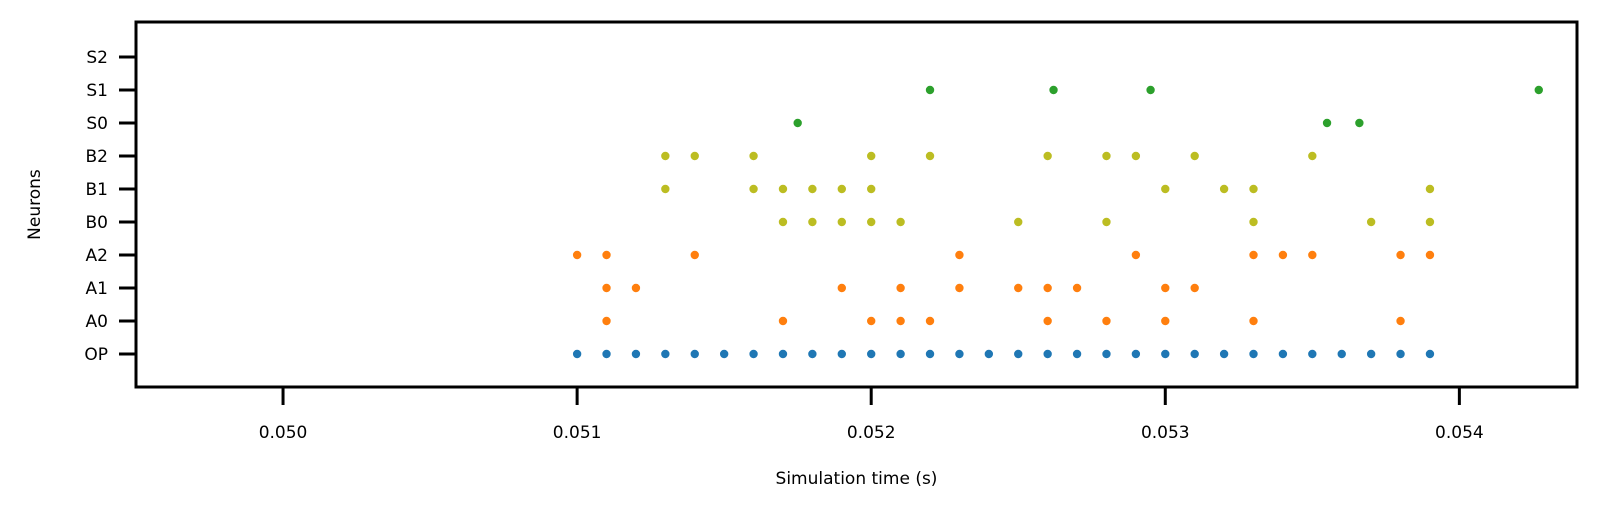 The width and height of the screenshot is (1600, 512). Describe the element at coordinates (97, 223) in the screenshot. I see `y-tick-label-b0: B0` at that location.